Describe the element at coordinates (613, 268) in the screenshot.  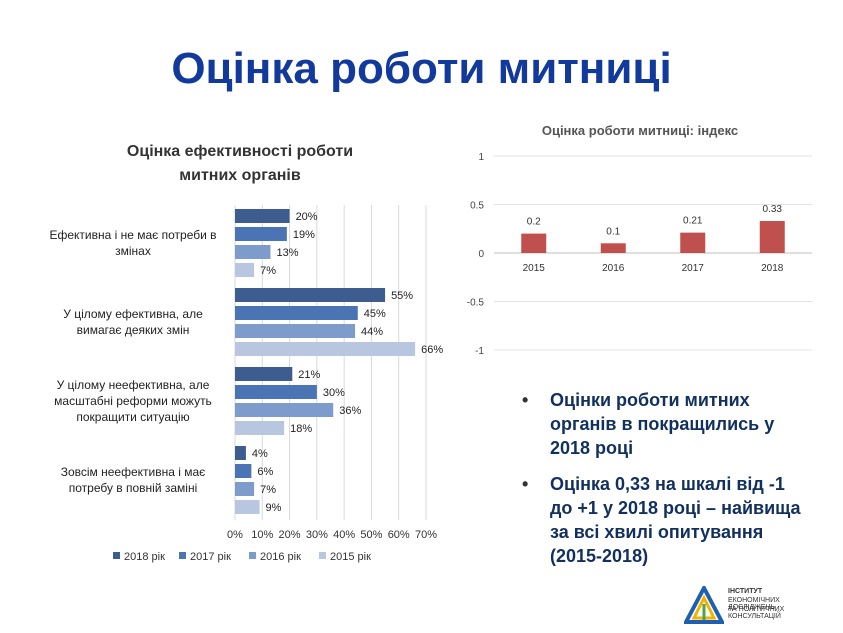
I see `x-tick-label: 2016` at that location.